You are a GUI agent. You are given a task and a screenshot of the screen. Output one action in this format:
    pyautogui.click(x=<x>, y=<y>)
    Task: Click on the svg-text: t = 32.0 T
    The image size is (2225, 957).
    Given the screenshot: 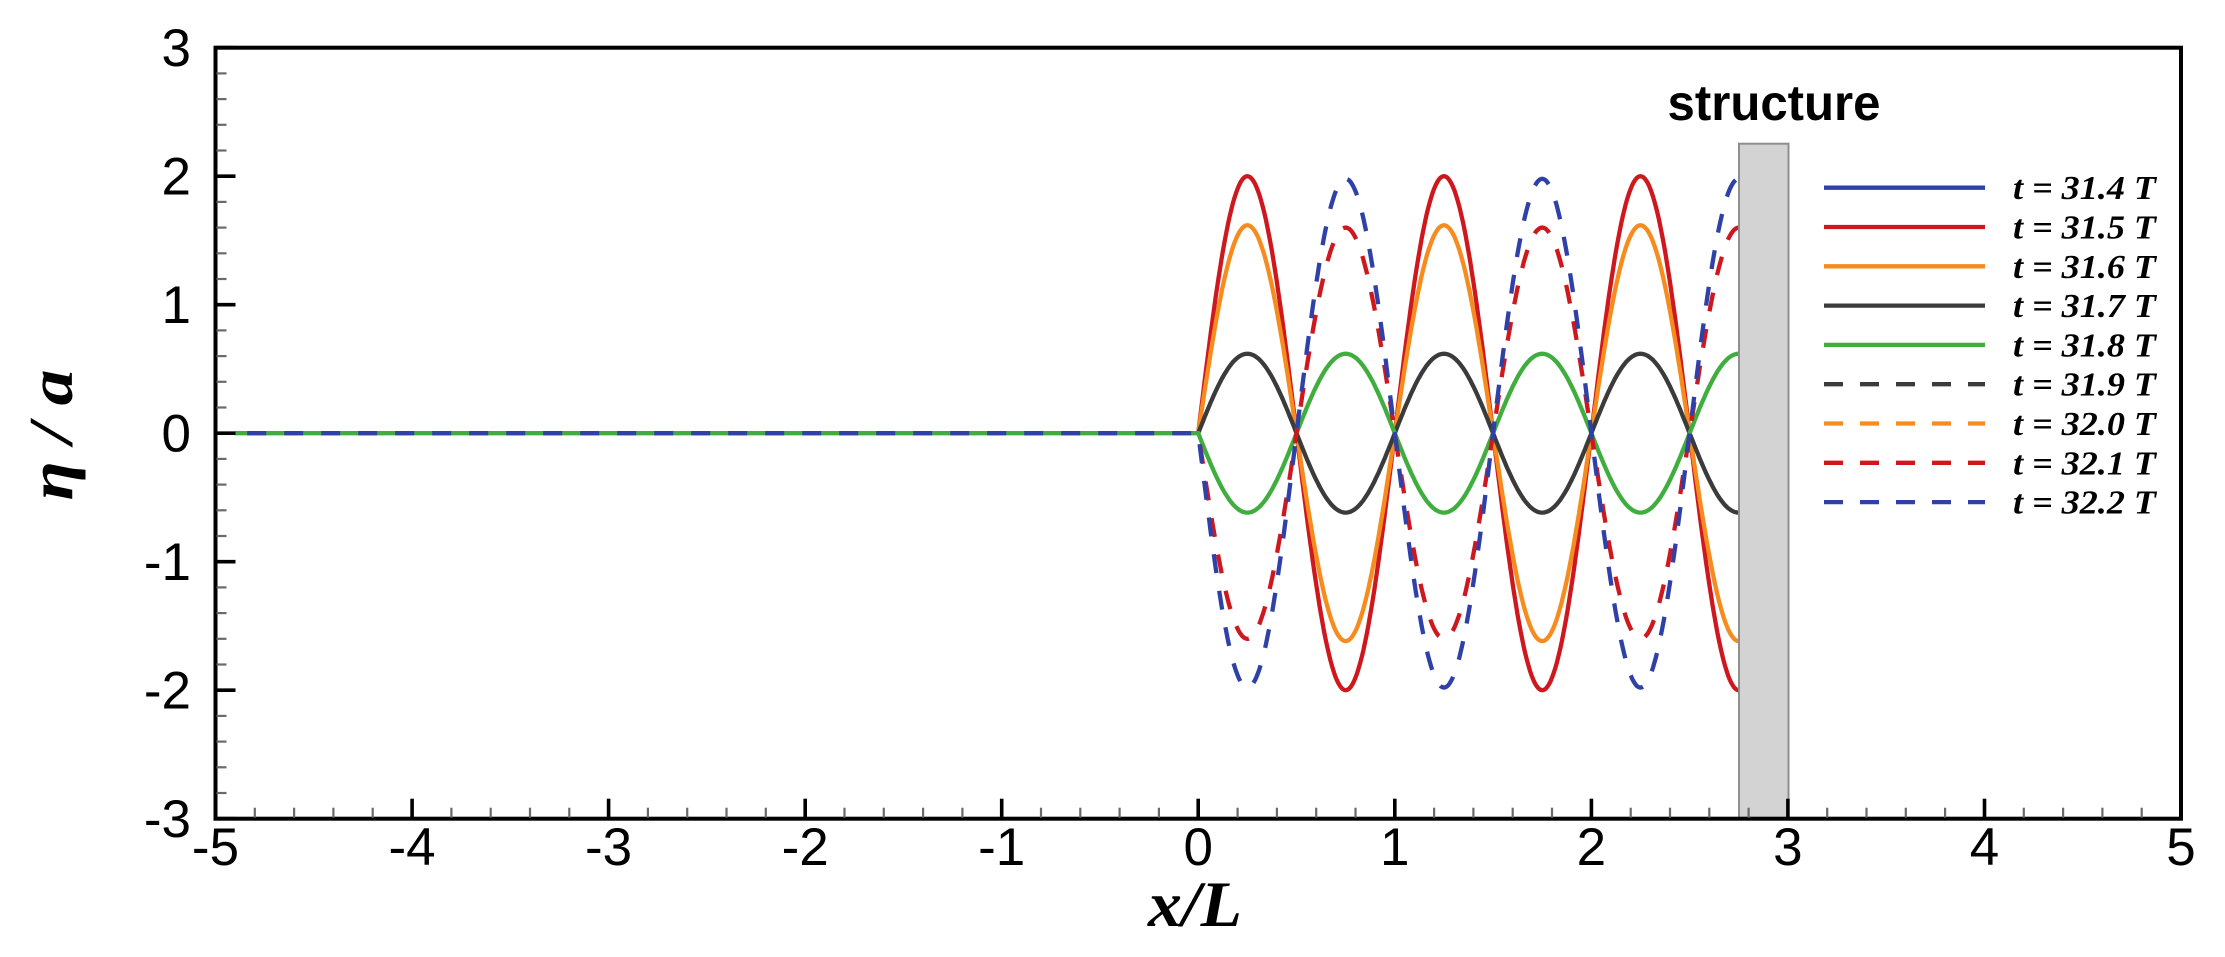 What is the action you would take?
    pyautogui.click(x=2085, y=424)
    